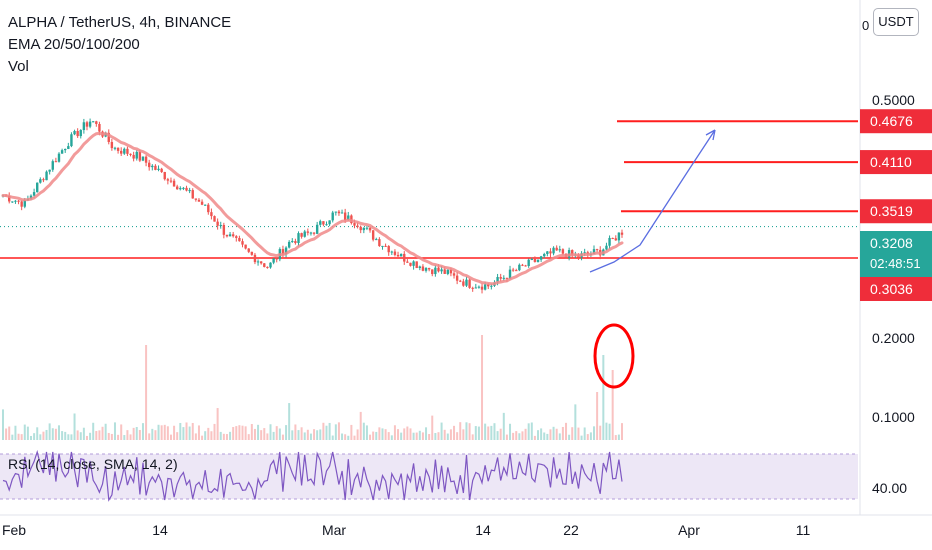 This screenshot has height=550, width=932. Describe the element at coordinates (93, 464) in the screenshot. I see `rsi-indicator-label: RSI (14, close, SMA, 14, 2)` at that location.